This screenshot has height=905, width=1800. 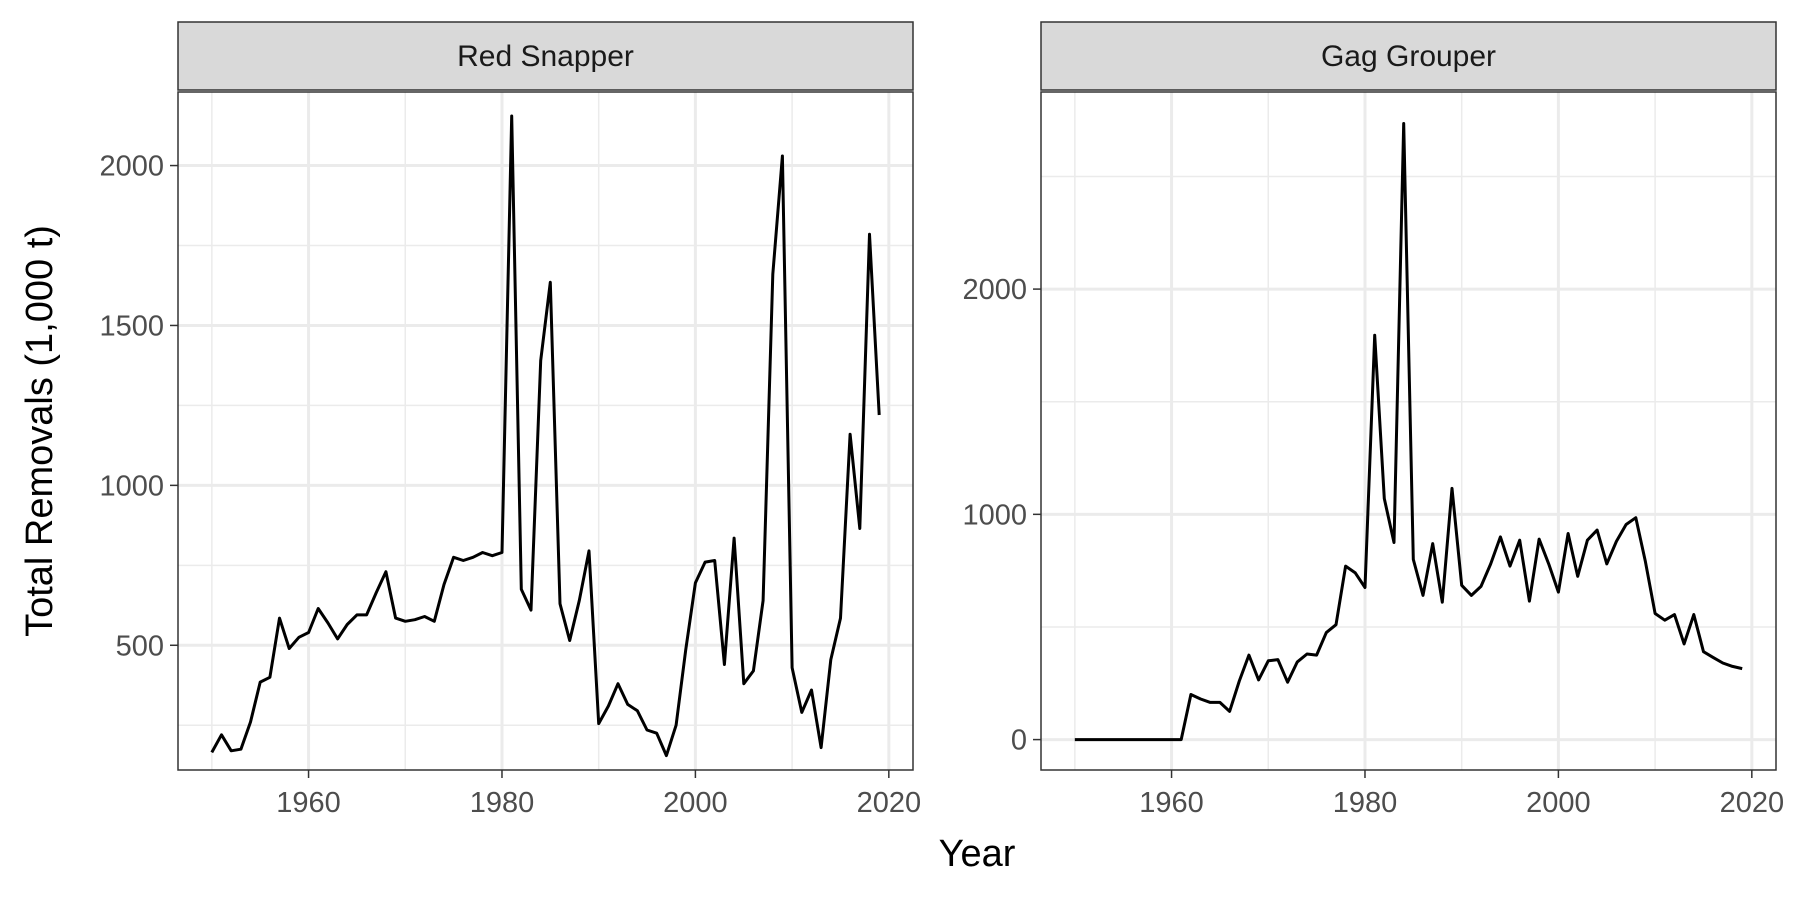 I want to click on y-tick-label: 1500, so click(x=131, y=326).